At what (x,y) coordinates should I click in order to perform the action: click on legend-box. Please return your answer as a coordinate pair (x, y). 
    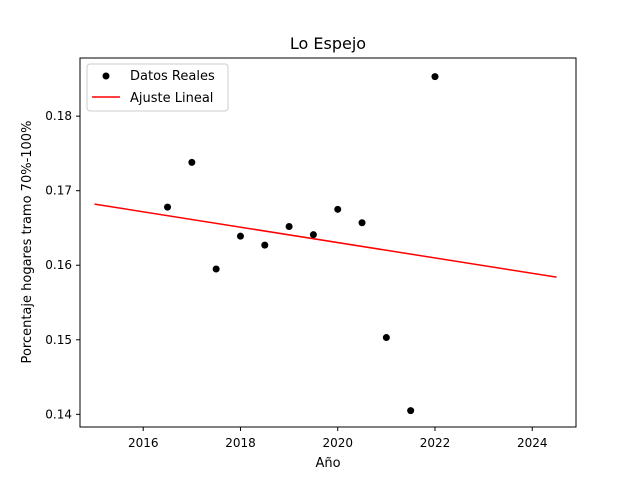
    Looking at the image, I should click on (157, 87).